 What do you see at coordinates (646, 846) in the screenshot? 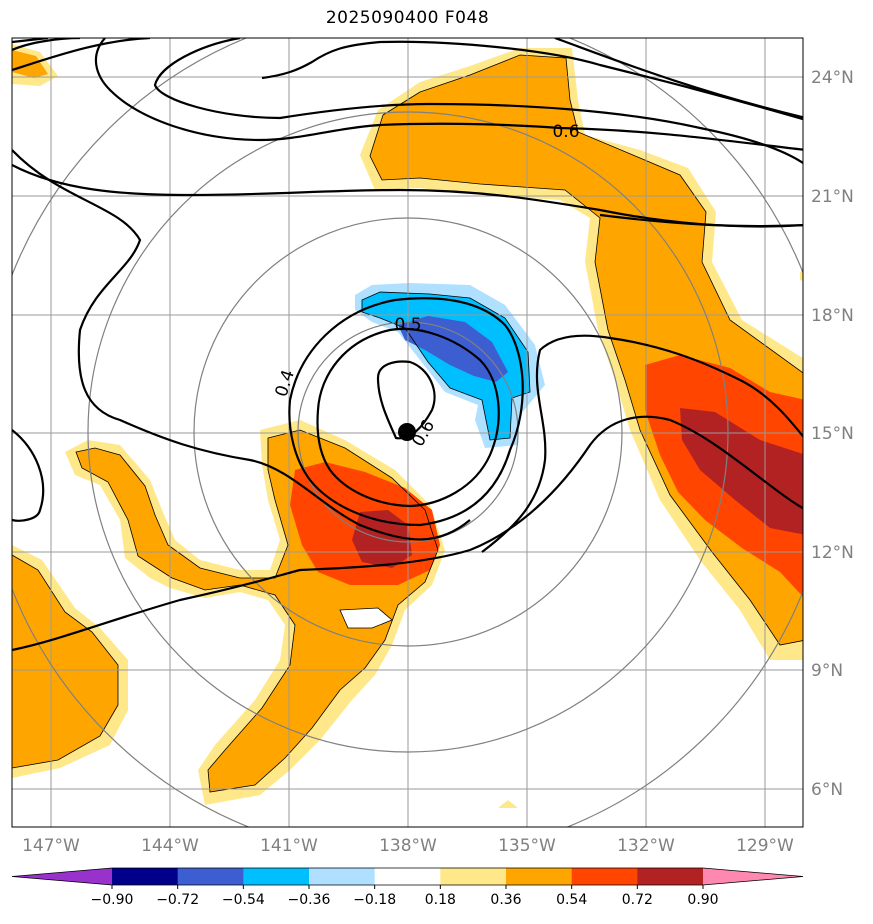
I see `lon-label: 132°W` at bounding box center [646, 846].